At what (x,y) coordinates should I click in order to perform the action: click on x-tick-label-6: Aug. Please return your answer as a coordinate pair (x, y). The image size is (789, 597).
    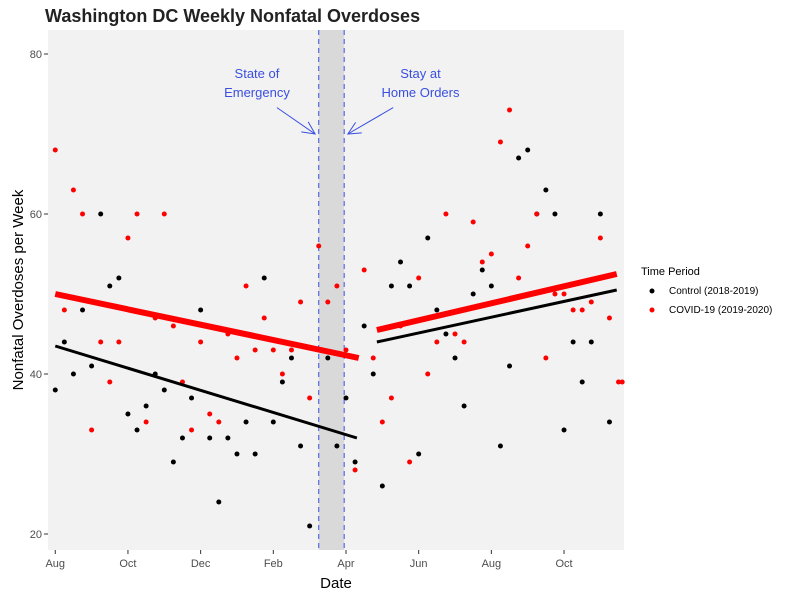
    Looking at the image, I should click on (492, 564).